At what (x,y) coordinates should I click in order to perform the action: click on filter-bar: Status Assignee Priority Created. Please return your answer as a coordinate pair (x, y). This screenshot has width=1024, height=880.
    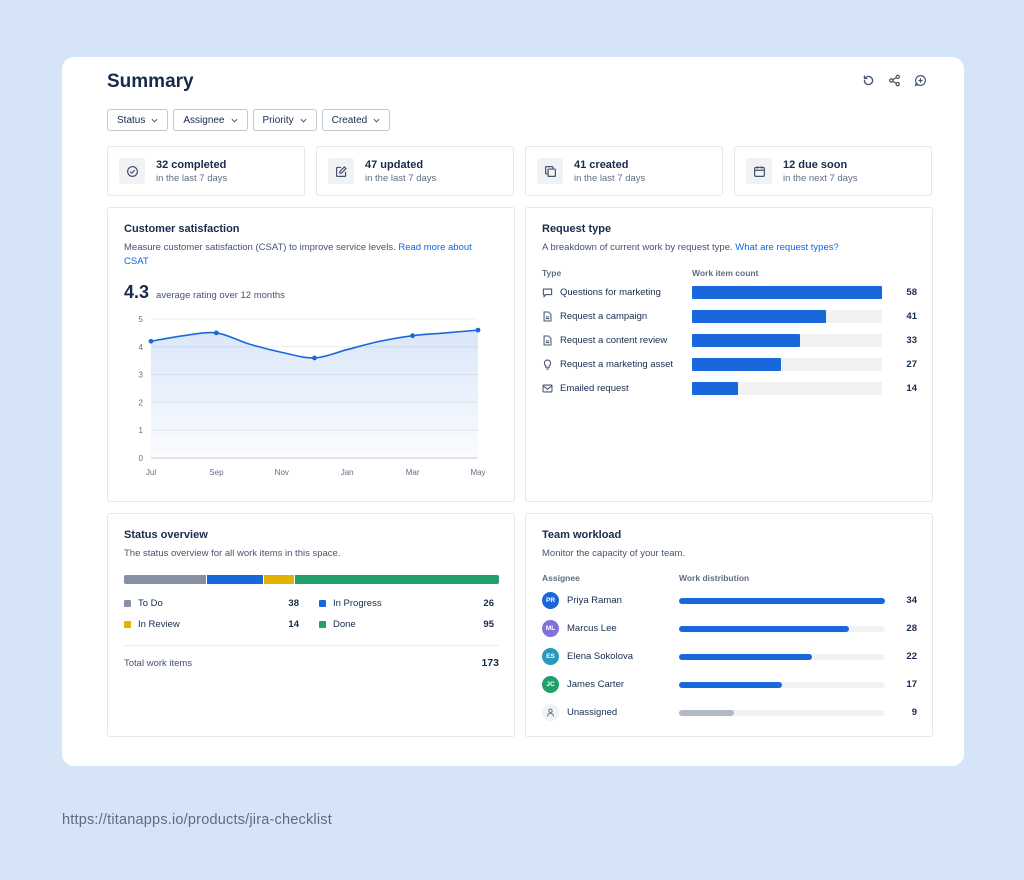
    Looking at the image, I should click on (249, 120).